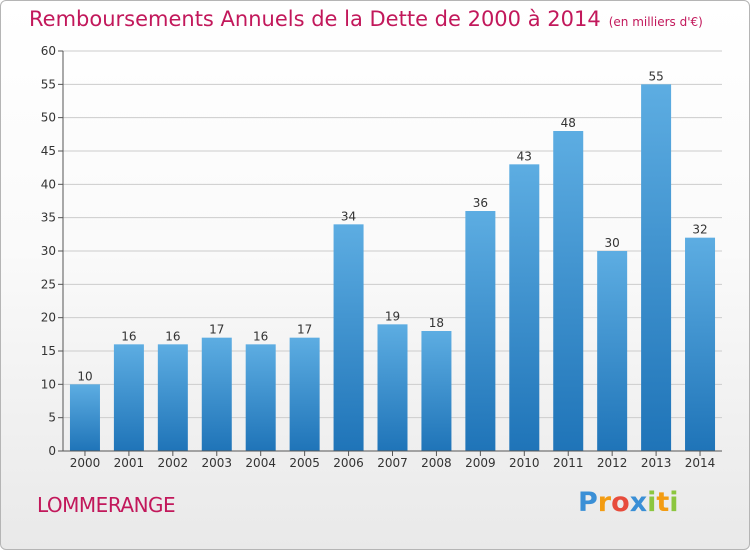 This screenshot has height=550, width=750. I want to click on bar-2005, so click(304, 394).